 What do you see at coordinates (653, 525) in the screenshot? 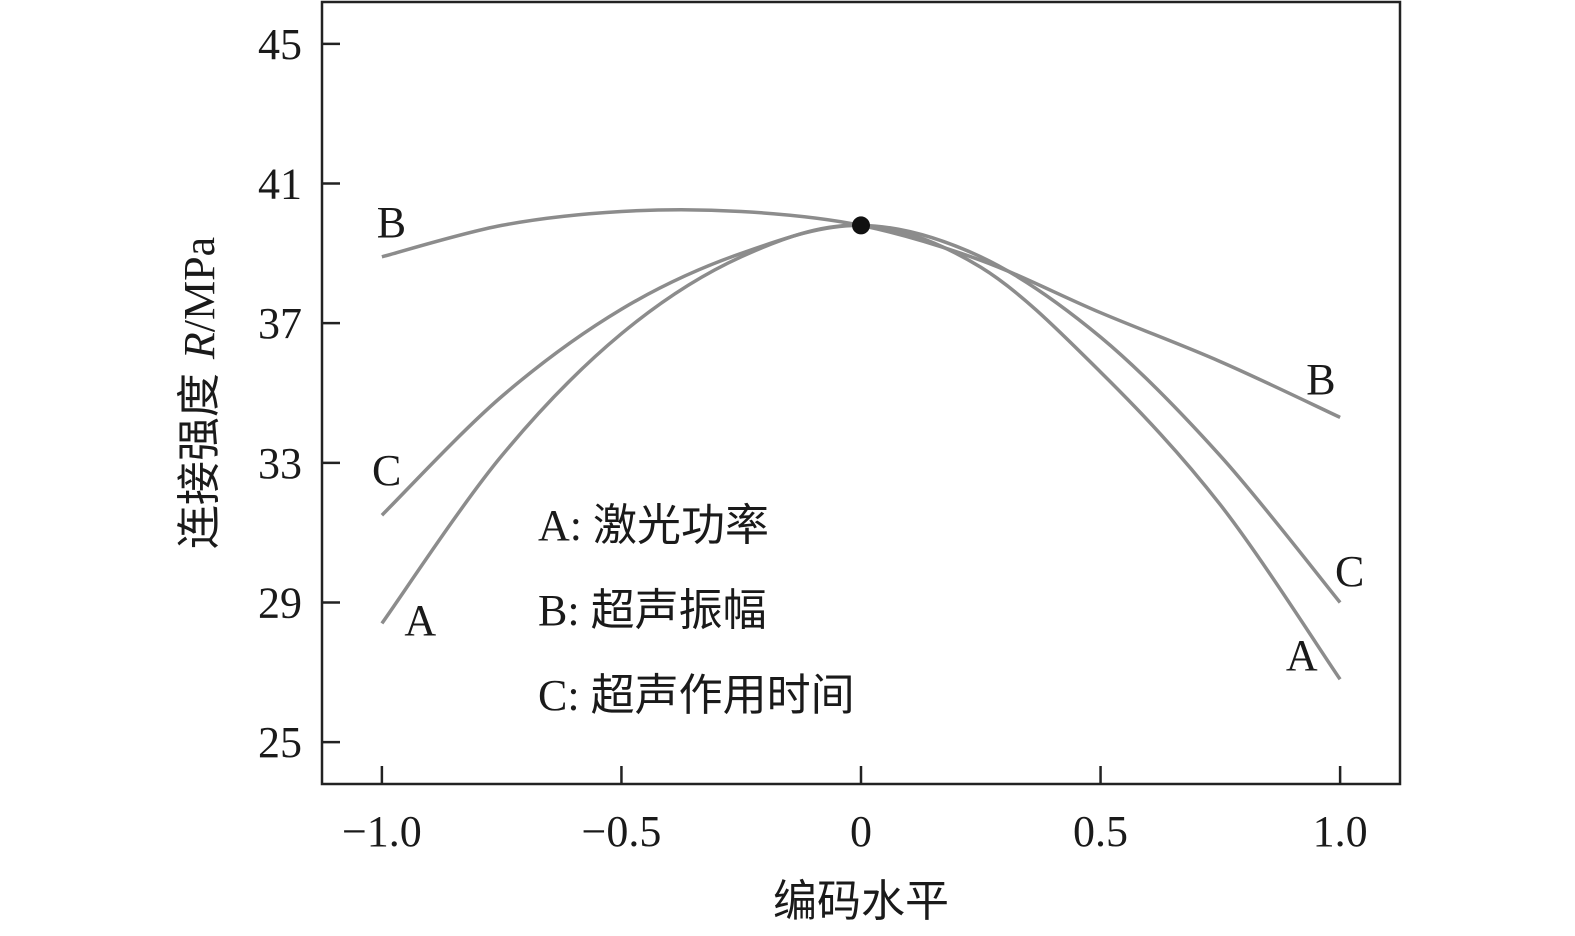
I see `legend-entry-a: A: 激光功率` at bounding box center [653, 525].